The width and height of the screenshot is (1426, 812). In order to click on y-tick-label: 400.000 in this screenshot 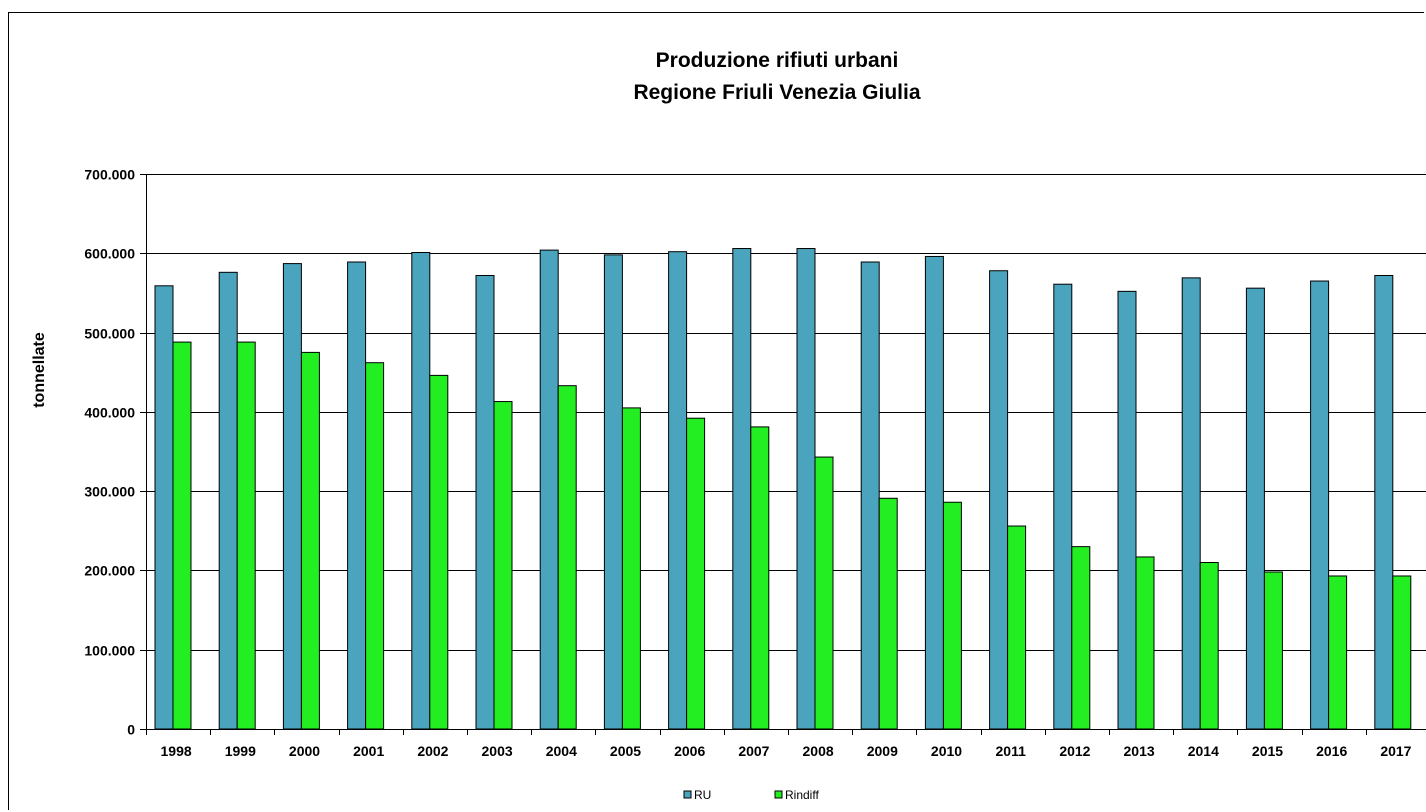, I will do `click(109, 413)`.